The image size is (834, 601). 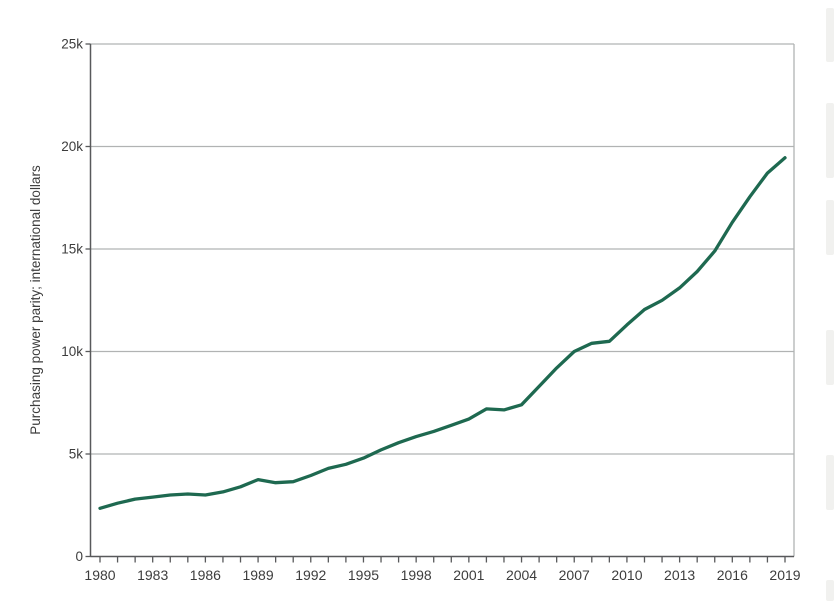 I want to click on x-tick-label: 1998, so click(x=416, y=575).